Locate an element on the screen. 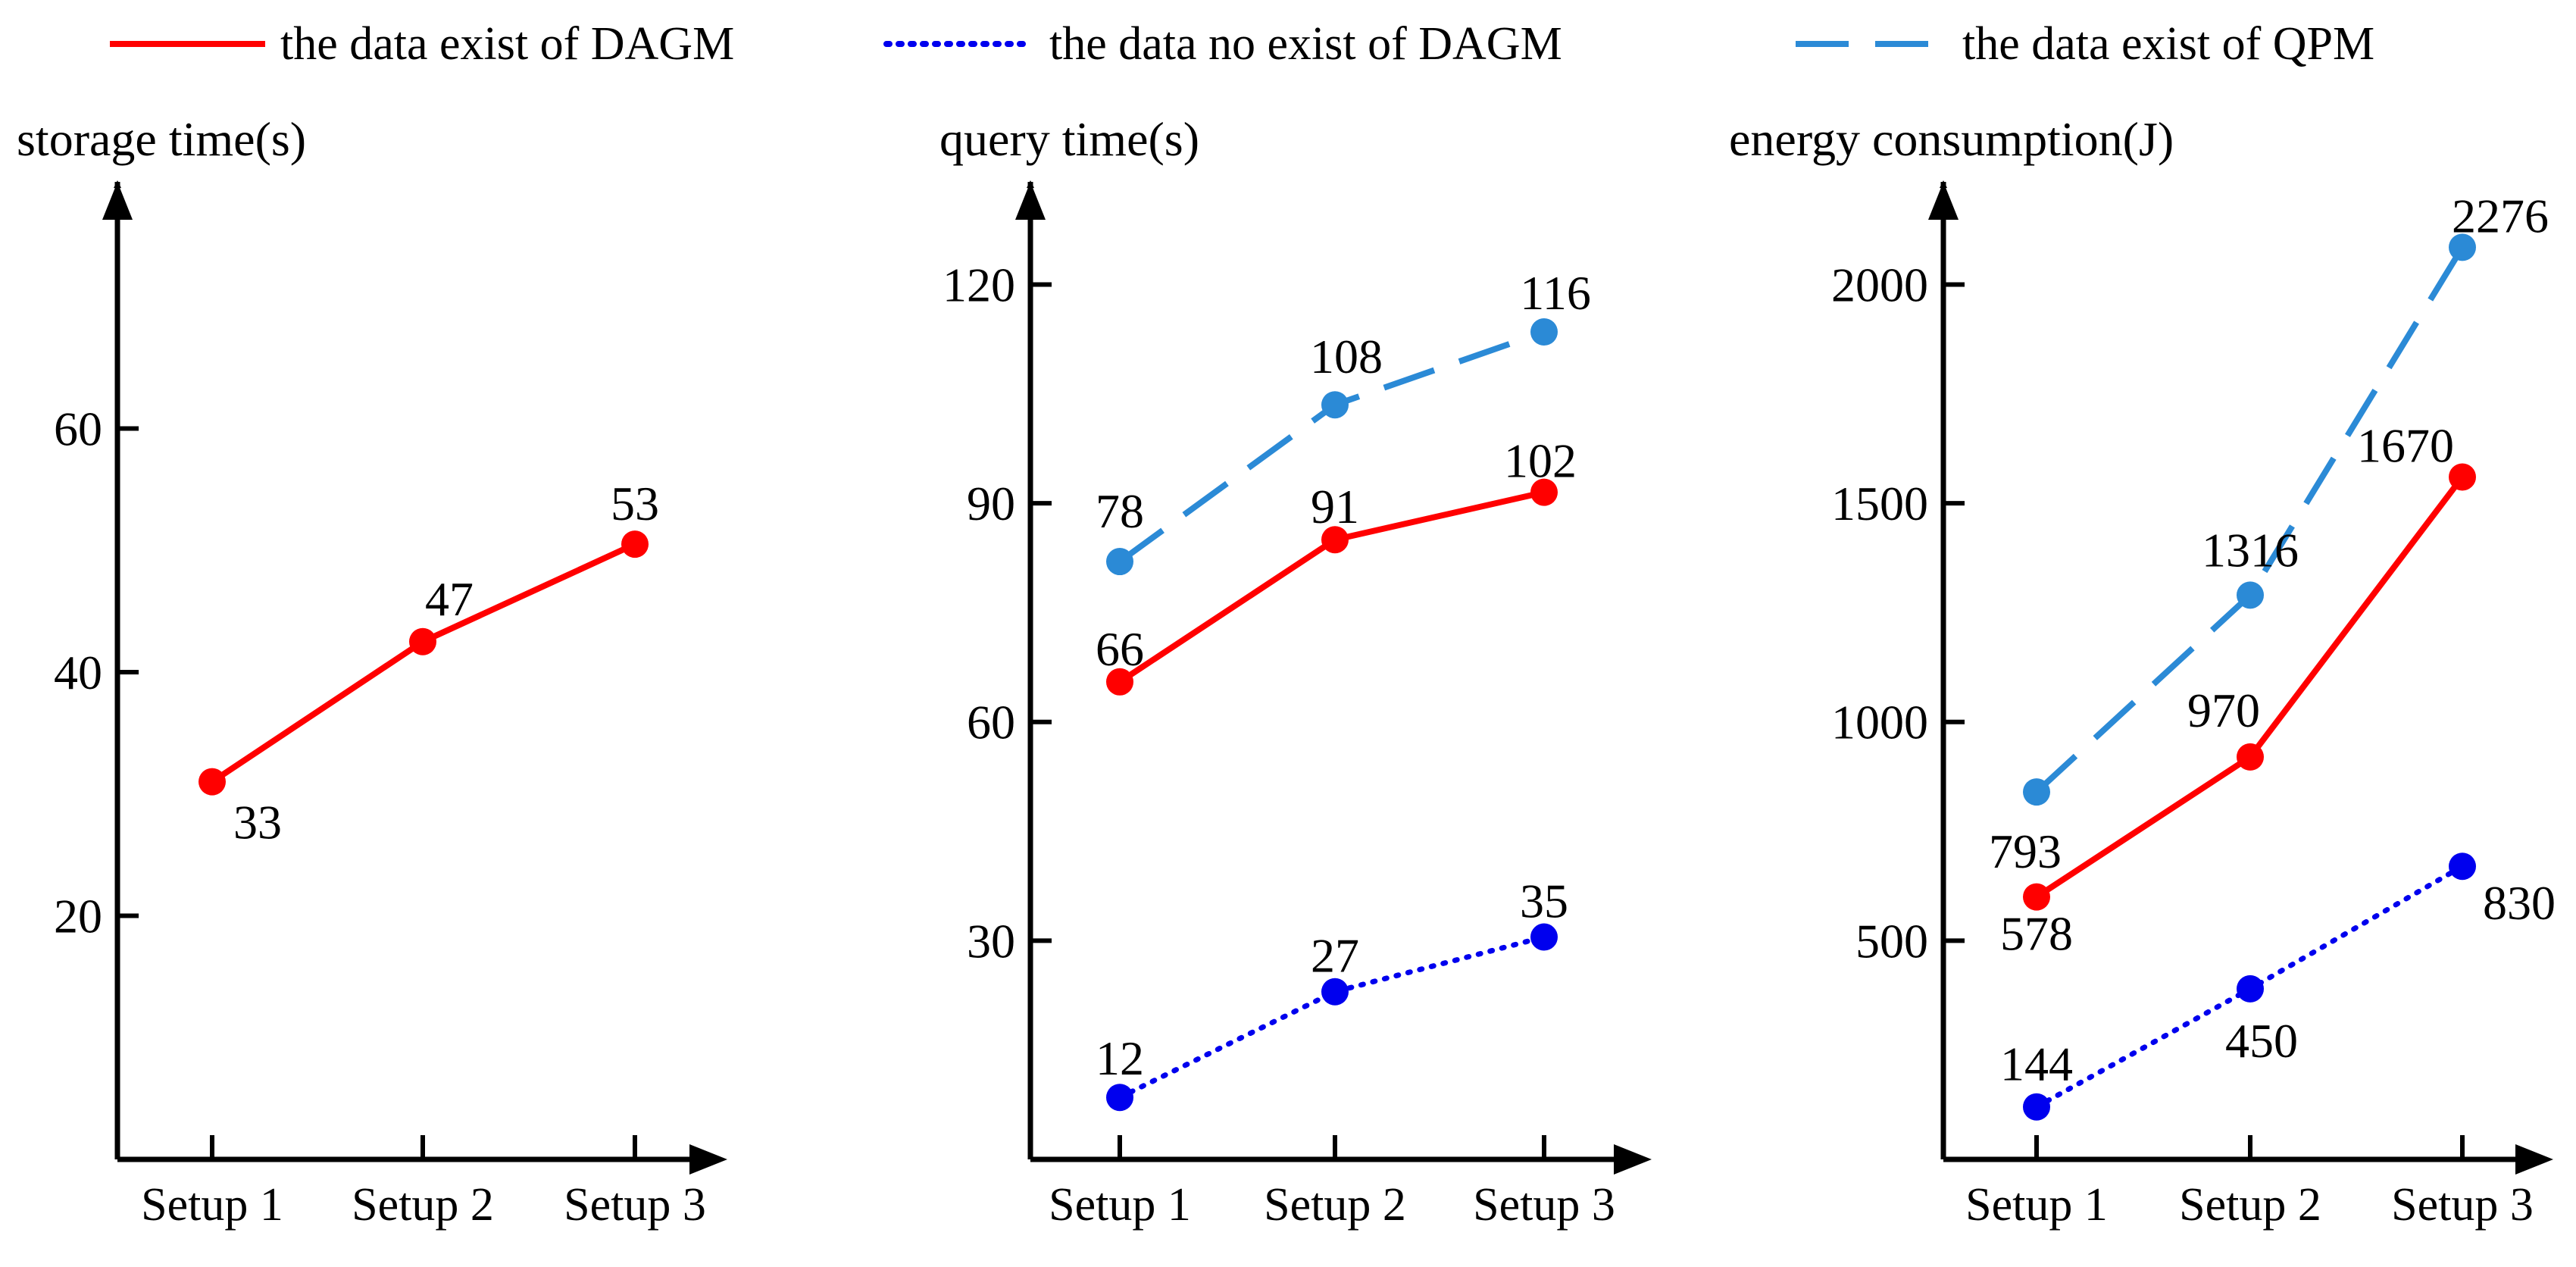  y-tick-label: 500 is located at coordinates (1891, 941).